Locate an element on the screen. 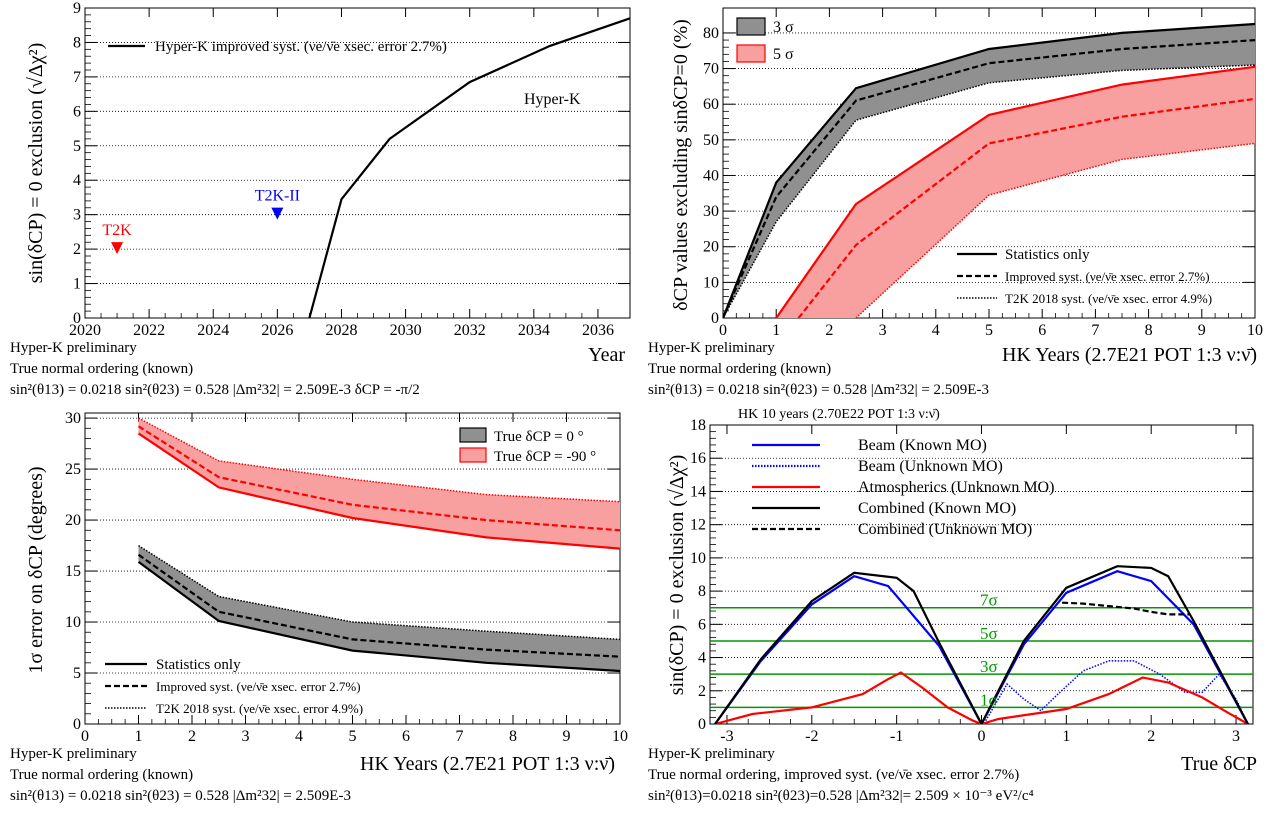  y-tick-label: 25 is located at coordinates (73, 469).